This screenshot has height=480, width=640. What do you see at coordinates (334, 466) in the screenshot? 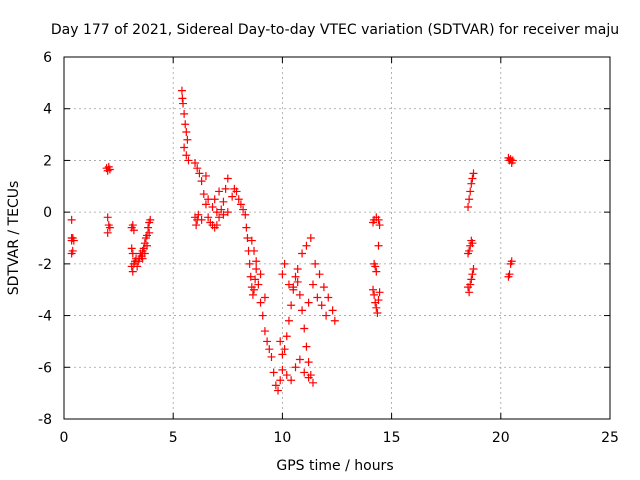
I see `x-axis-label: GPS time / hours` at bounding box center [334, 466].